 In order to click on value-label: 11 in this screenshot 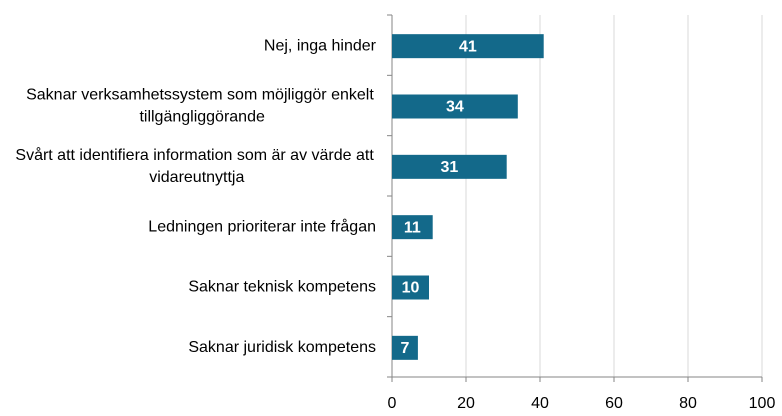, I will do `click(412, 227)`.